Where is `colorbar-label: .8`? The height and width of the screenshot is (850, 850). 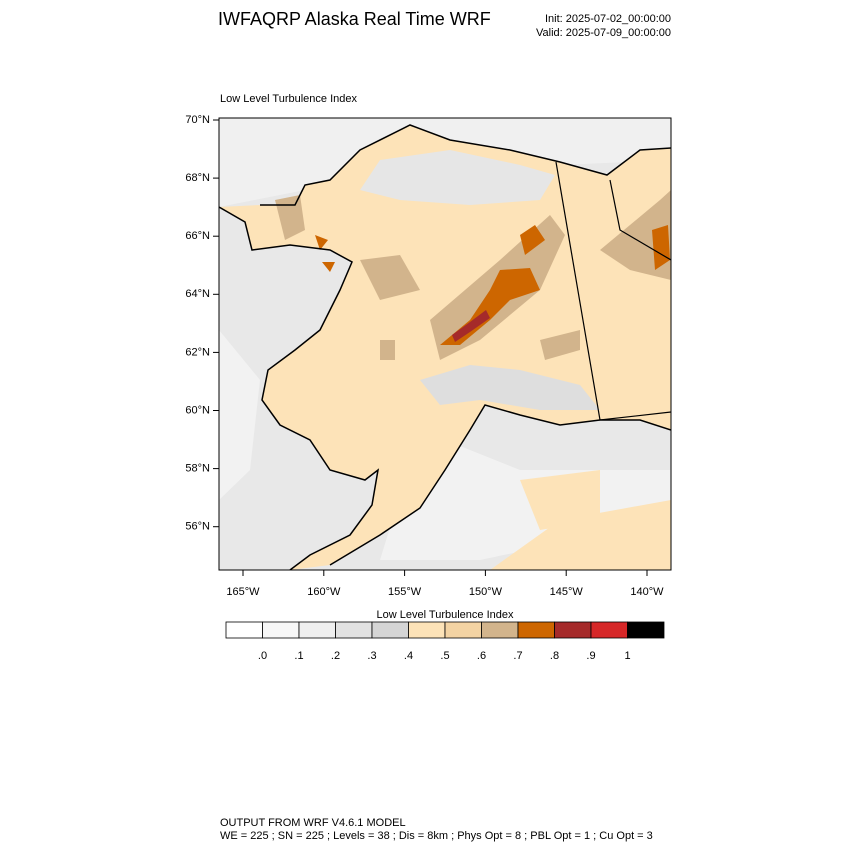 colorbar-label: .8 is located at coordinates (554, 656).